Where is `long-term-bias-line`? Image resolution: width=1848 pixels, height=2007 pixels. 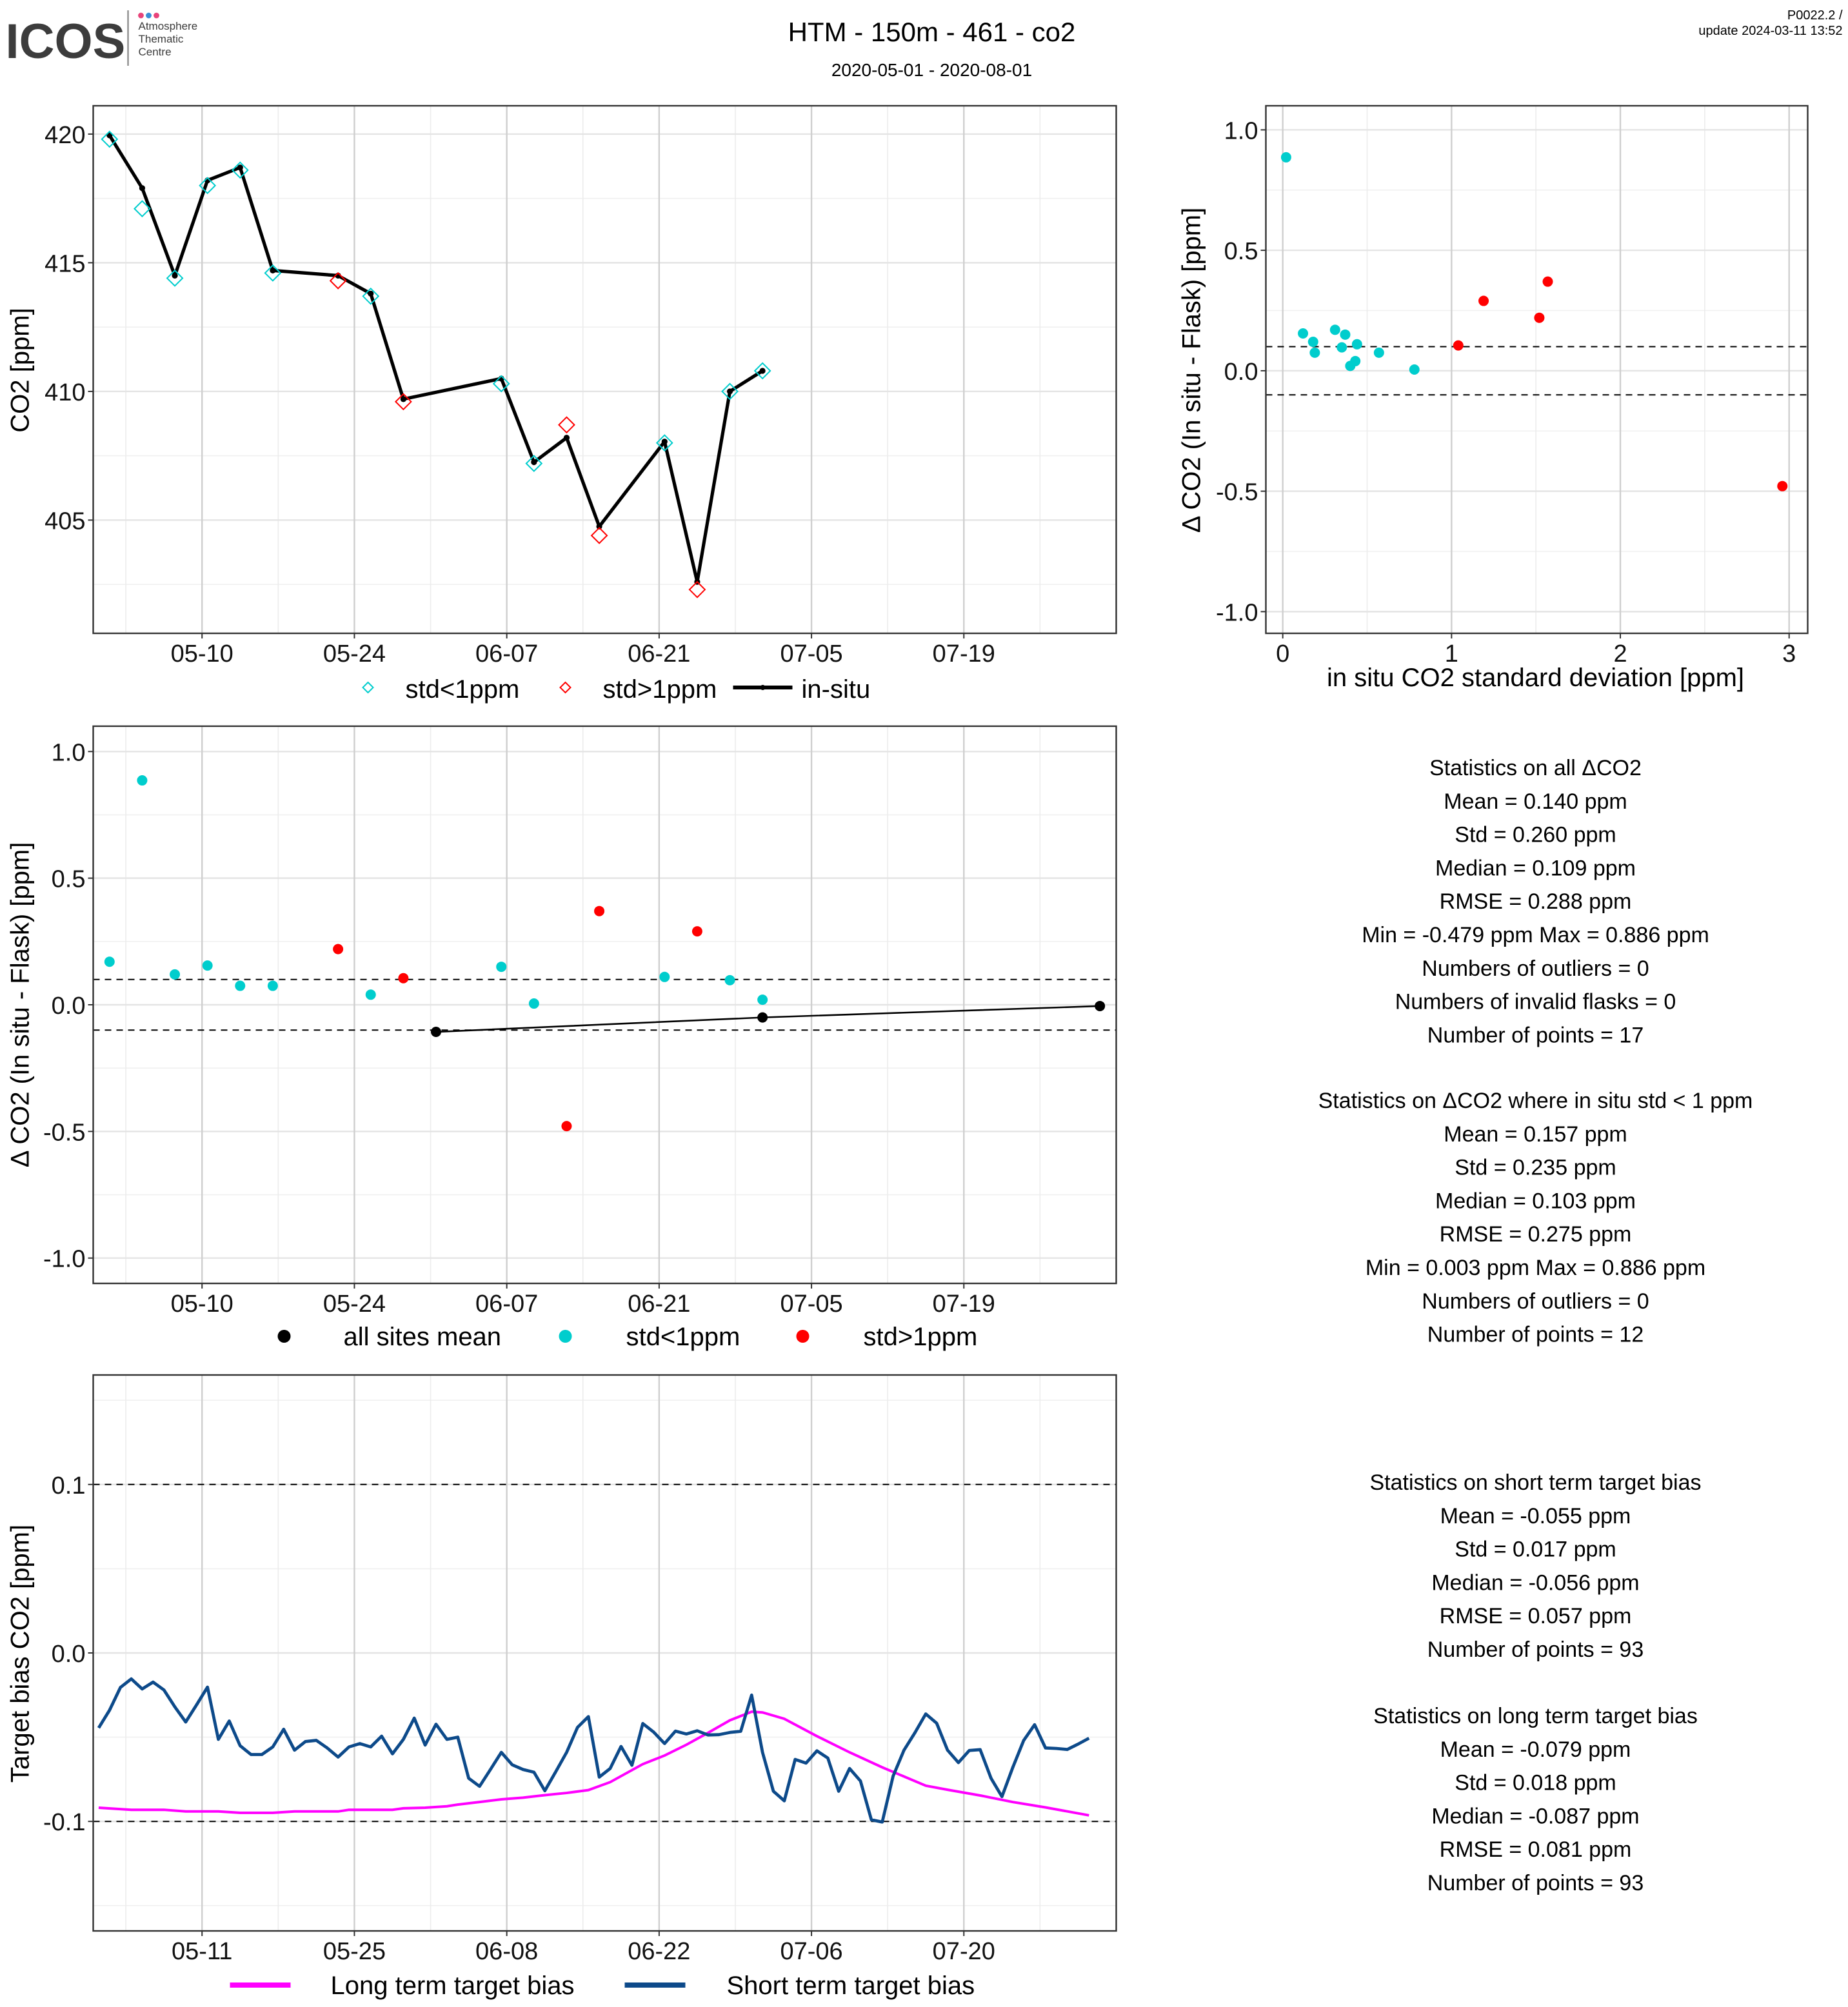 long-term-bias-line is located at coordinates (593, 1763).